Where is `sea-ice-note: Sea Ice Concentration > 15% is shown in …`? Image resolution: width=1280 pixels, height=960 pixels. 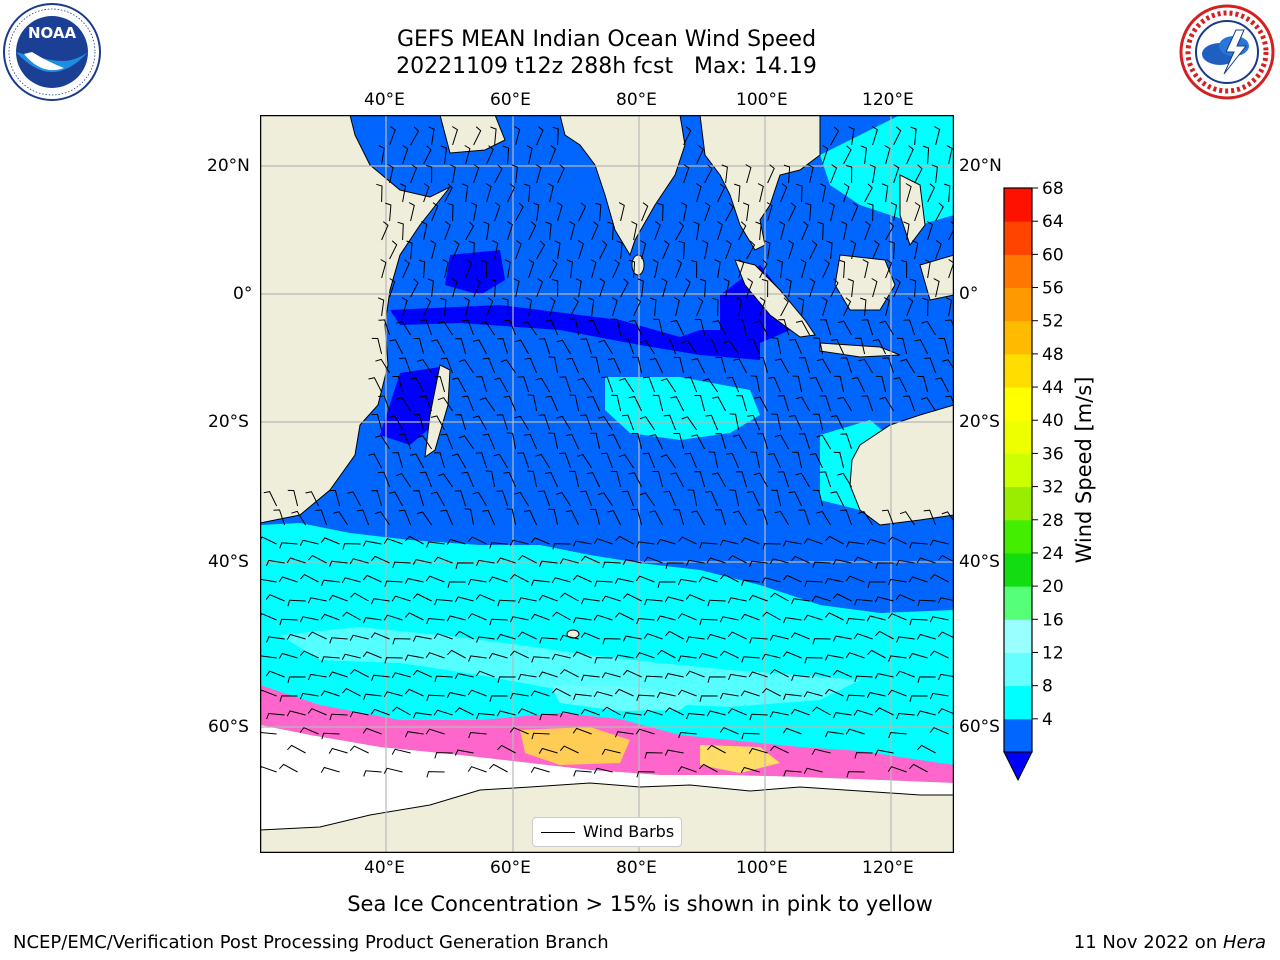
sea-ice-note: Sea Ice Concentration > 15% is shown in … is located at coordinates (640, 904).